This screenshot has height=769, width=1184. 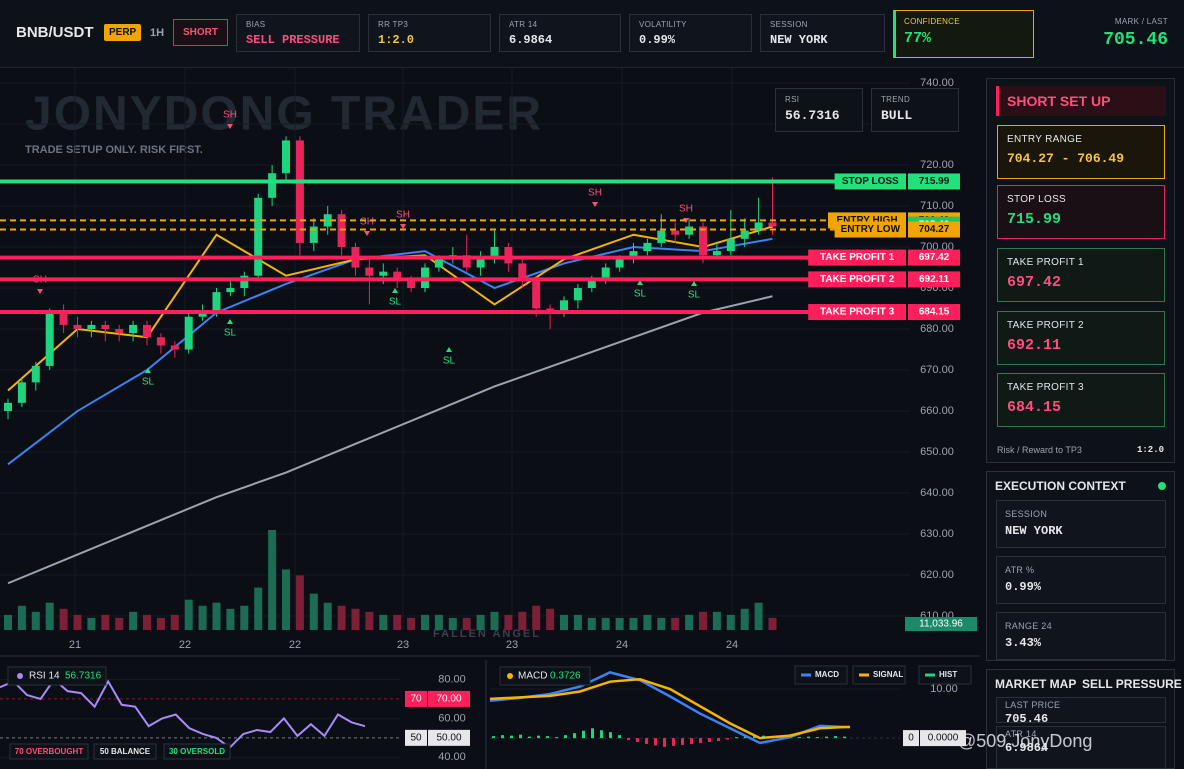 What do you see at coordinates (75, 645) in the screenshot?
I see `x-tick-label: 21` at bounding box center [75, 645].